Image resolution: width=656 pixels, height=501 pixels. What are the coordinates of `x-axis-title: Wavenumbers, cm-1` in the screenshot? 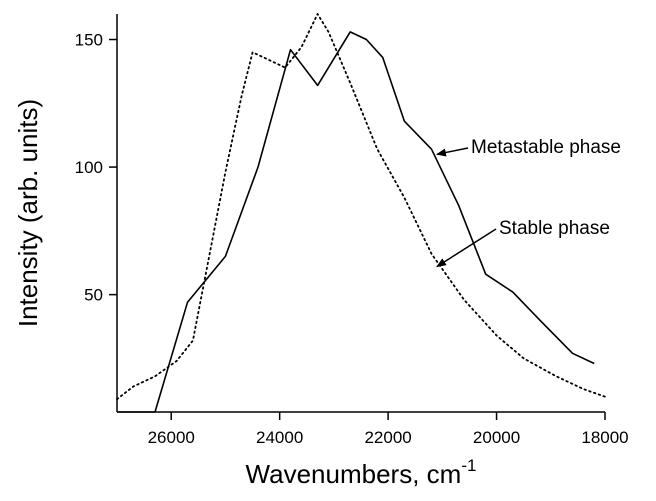 It's located at (361, 472).